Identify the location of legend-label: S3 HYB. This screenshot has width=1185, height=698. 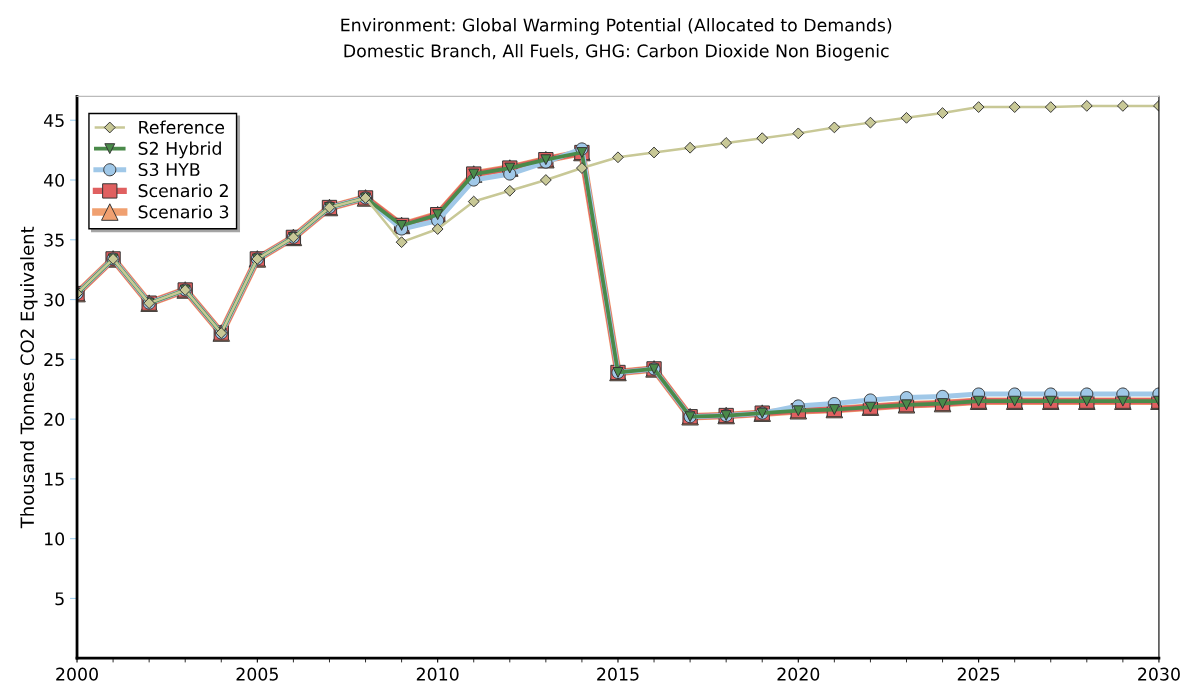
(169, 169).